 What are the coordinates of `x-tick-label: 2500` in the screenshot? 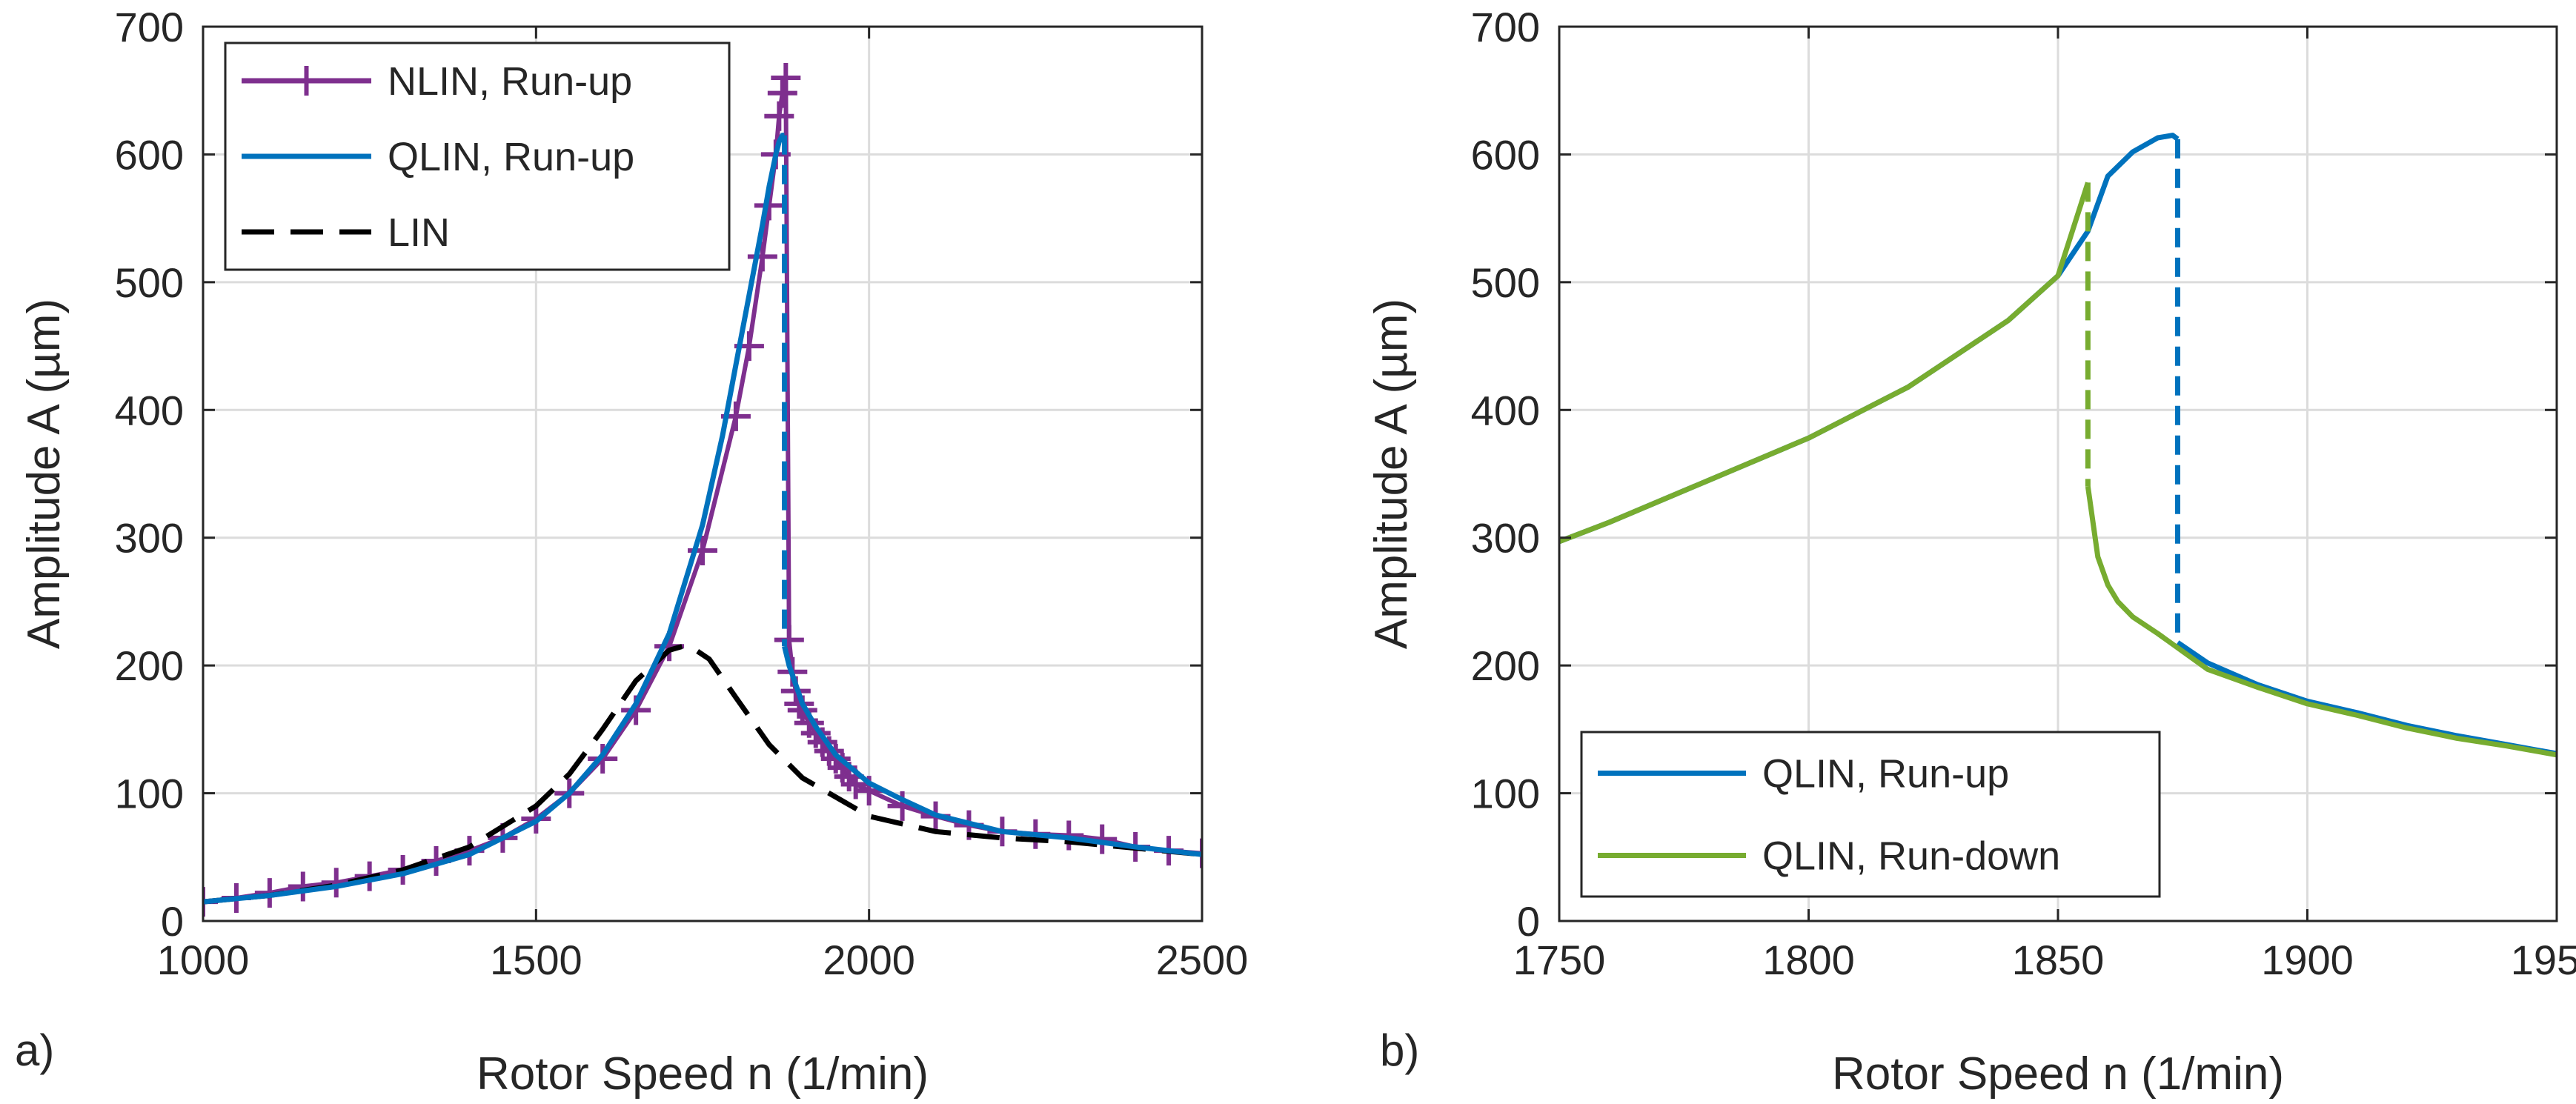 It's located at (1202, 960).